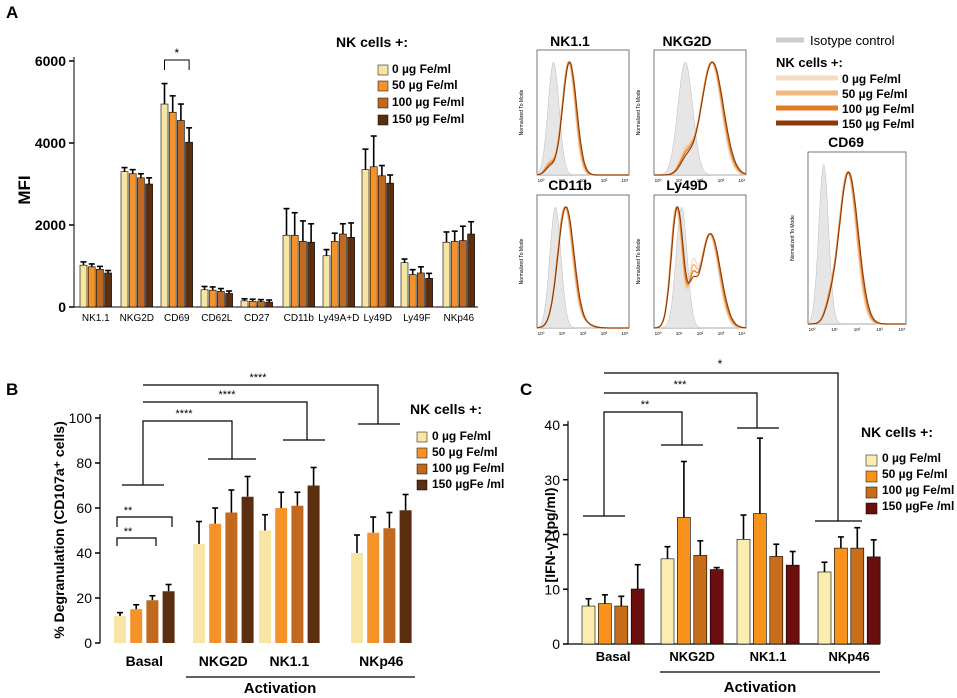 Image resolution: width=957 pixels, height=698 pixels. I want to click on chart-b-sig-nkg2d: ****, so click(184, 414).